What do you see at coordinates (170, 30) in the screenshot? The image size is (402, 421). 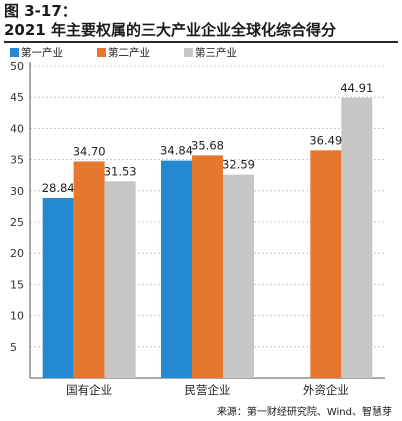 I see `chart-title: 2021 年主要权属的三大产业企业全球化综合得分` at bounding box center [170, 30].